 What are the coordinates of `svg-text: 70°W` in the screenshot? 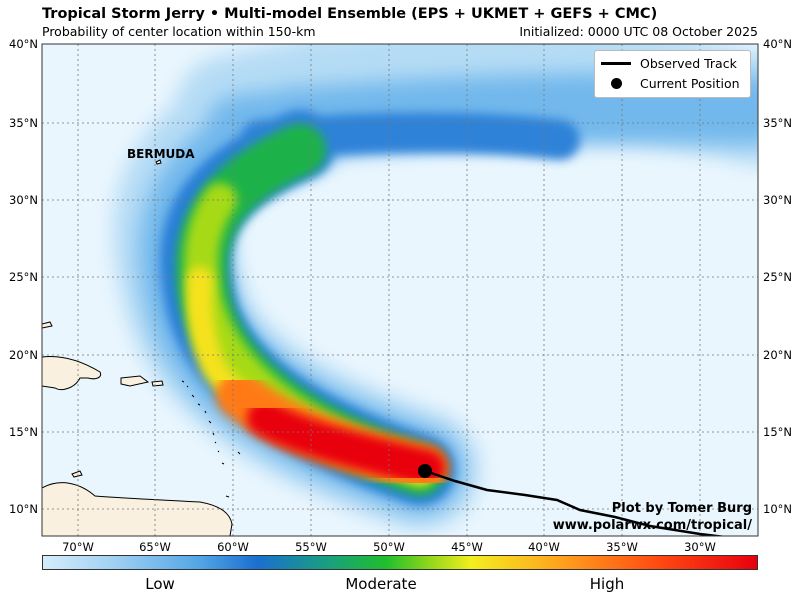 It's located at (78, 547).